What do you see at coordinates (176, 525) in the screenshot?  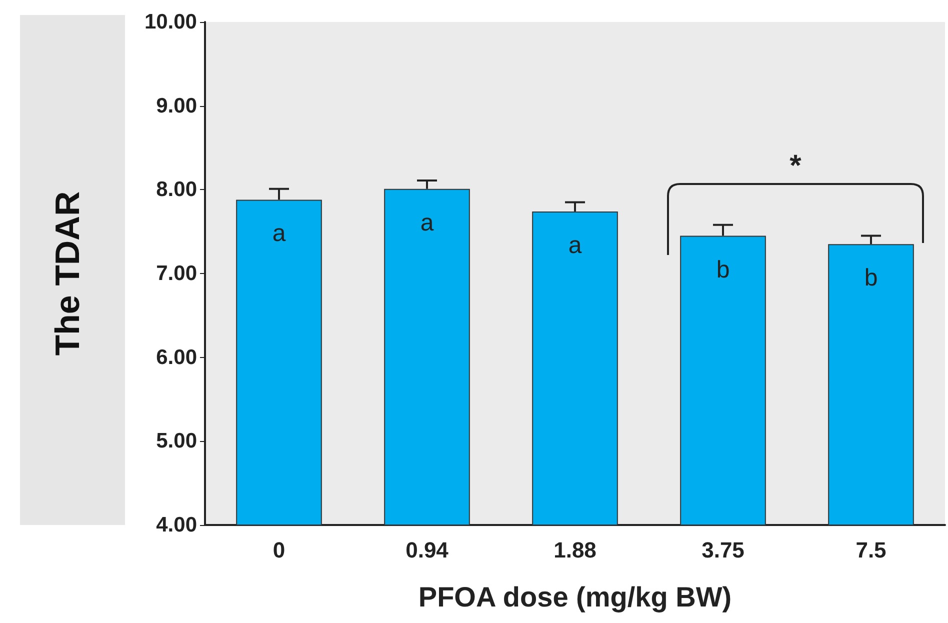 I see `y-tick-label: 4.00` at bounding box center [176, 525].